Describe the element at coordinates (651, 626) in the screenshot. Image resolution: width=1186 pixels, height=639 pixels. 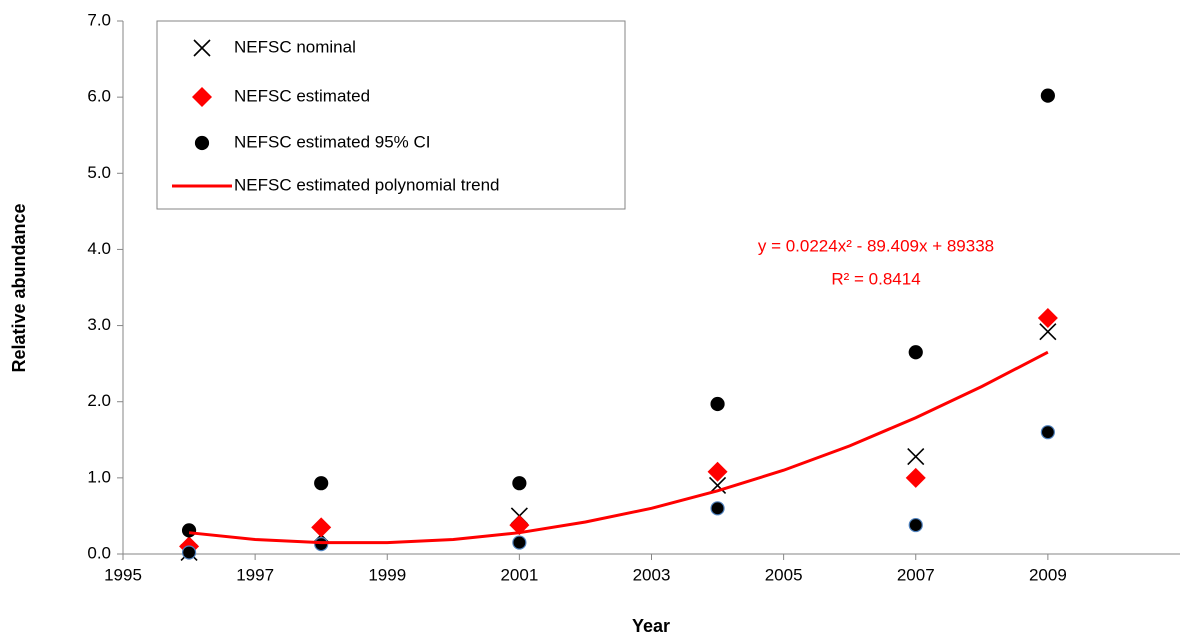
I see `x-axis-label: Year` at that location.